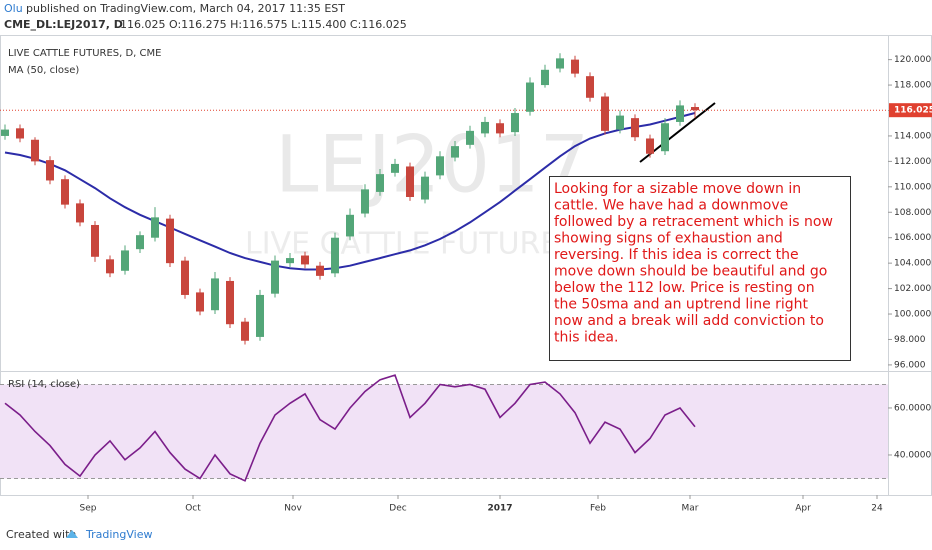 This screenshot has width=932, height=550. Describe the element at coordinates (912, 60) in the screenshot. I see `y-tick-label: 120.000` at that location.